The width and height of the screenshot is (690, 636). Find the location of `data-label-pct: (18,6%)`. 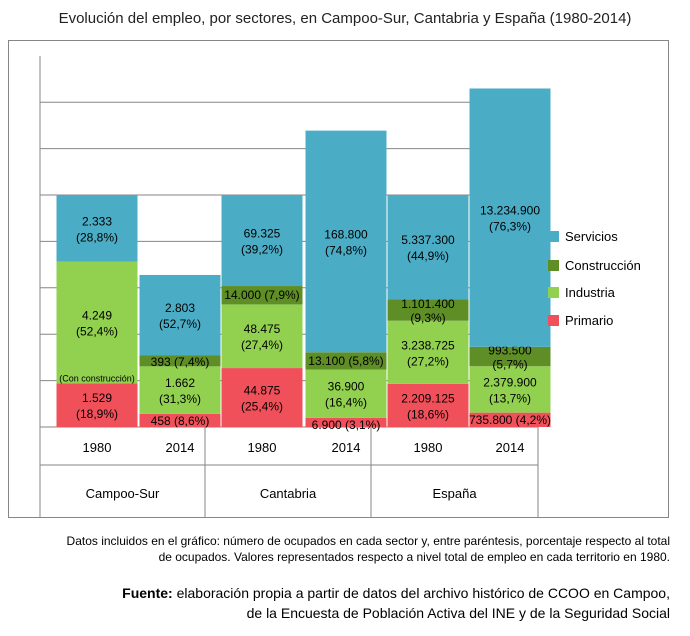

data-label-pct: (18,6%) is located at coordinates (428, 414).